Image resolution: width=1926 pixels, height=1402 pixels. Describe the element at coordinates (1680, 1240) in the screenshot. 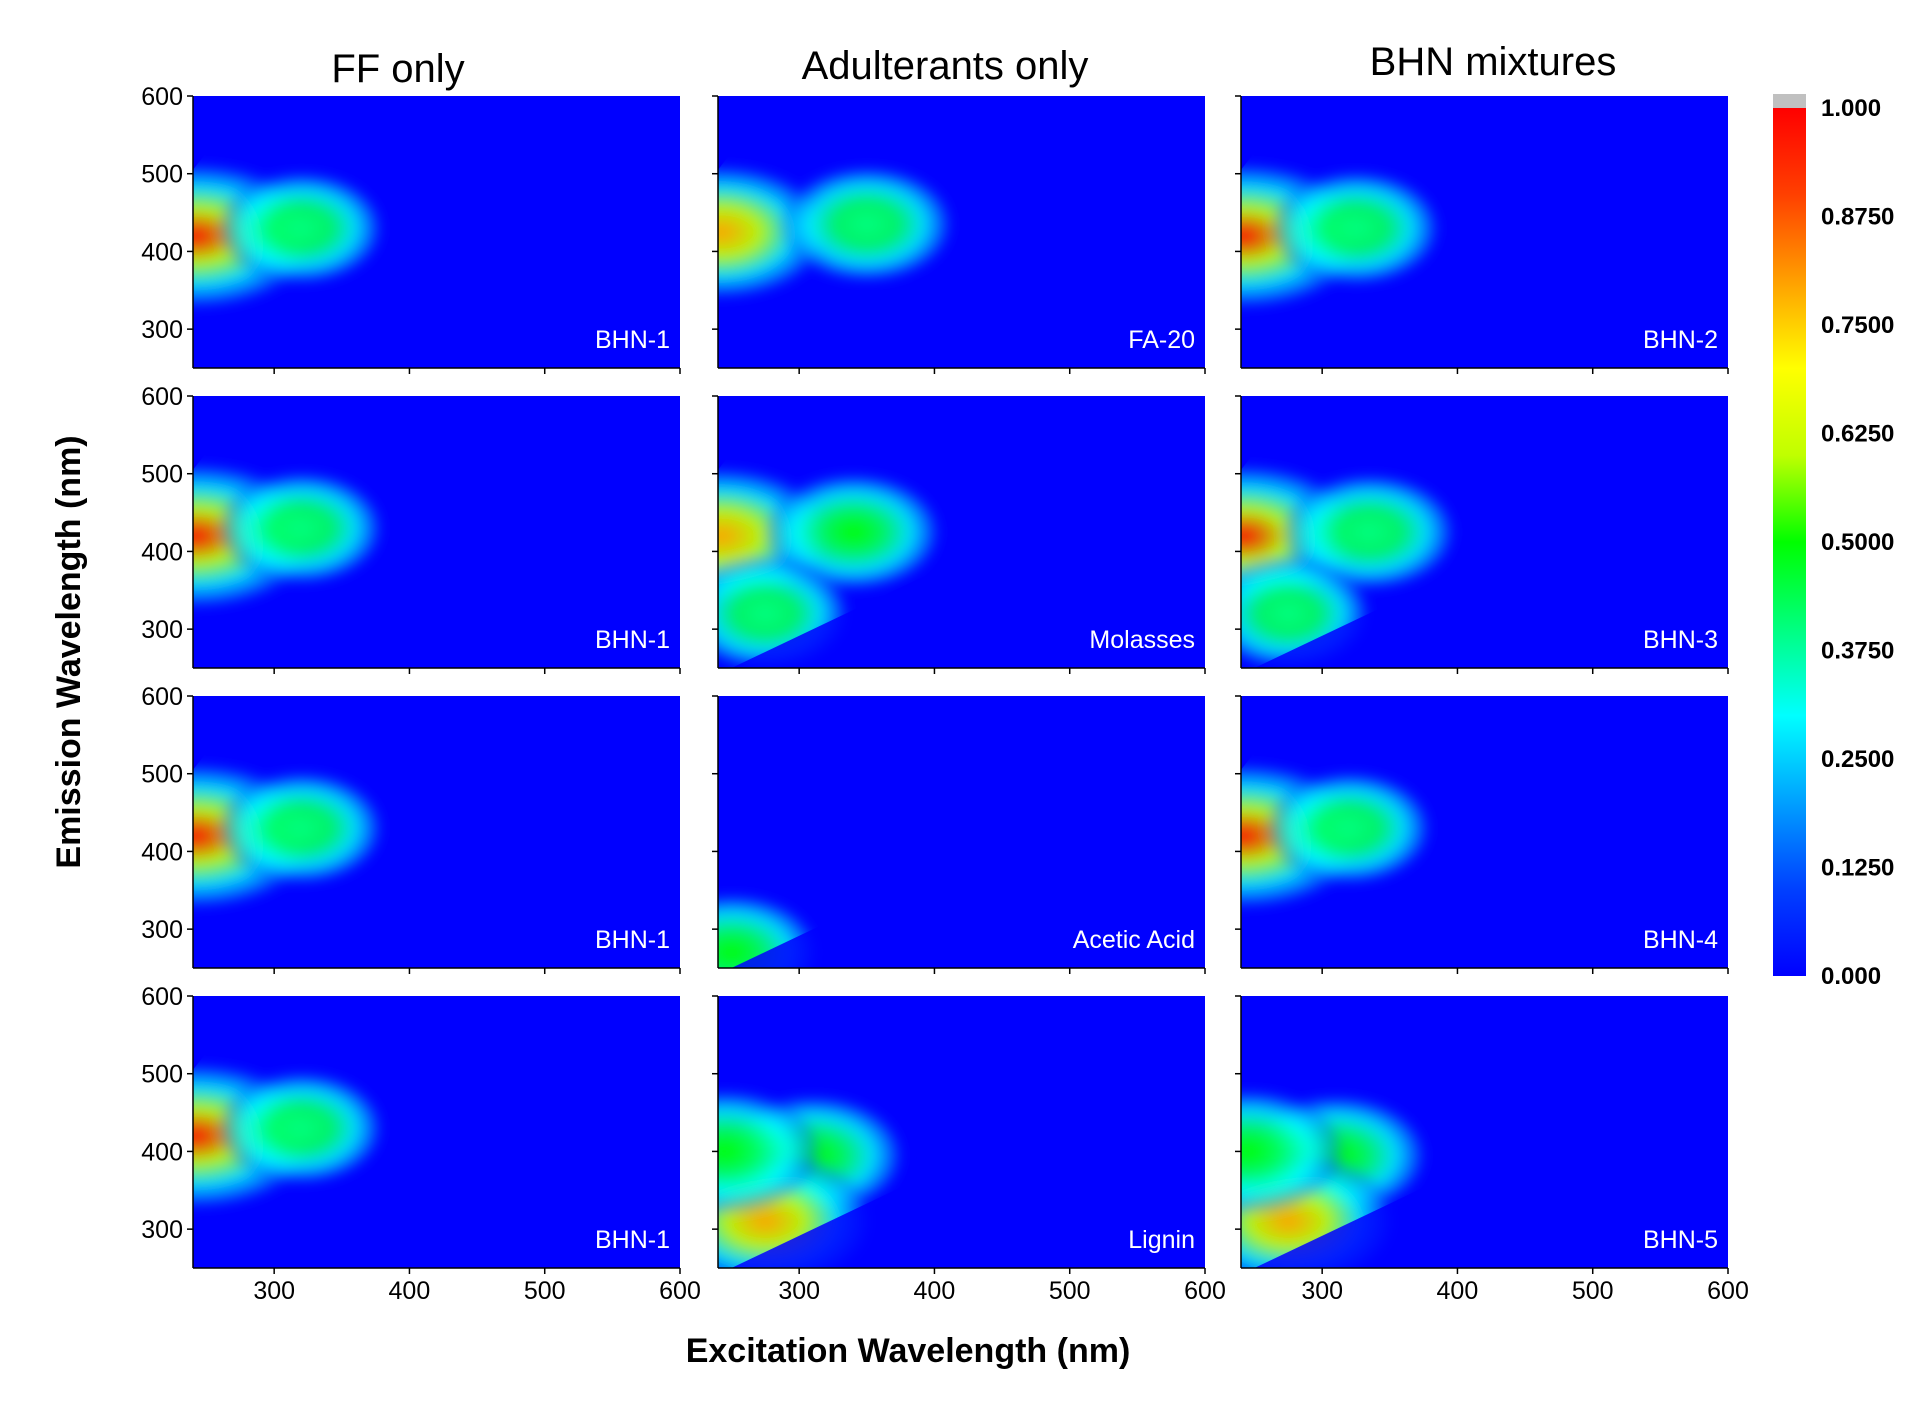

I see `panel-sample-label: BHN-5` at that location.